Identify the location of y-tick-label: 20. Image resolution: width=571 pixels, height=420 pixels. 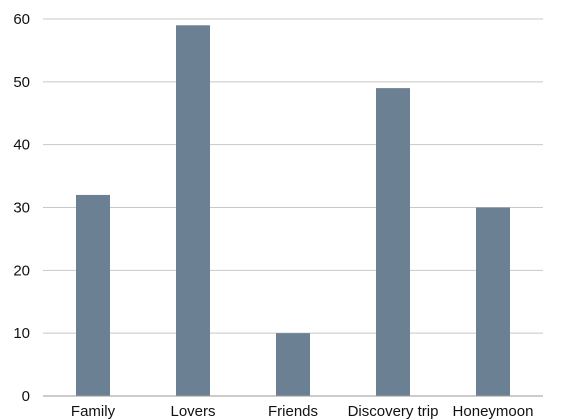
(21, 270).